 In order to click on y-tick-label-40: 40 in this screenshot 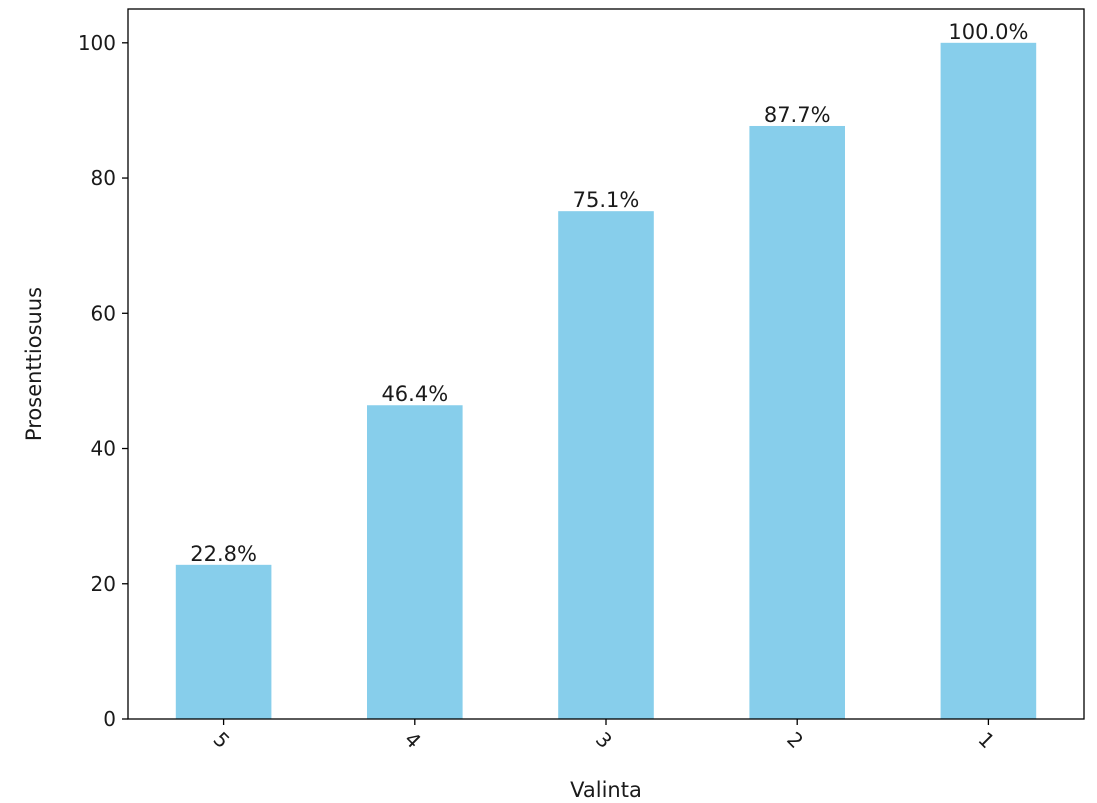, I will do `click(103, 449)`.